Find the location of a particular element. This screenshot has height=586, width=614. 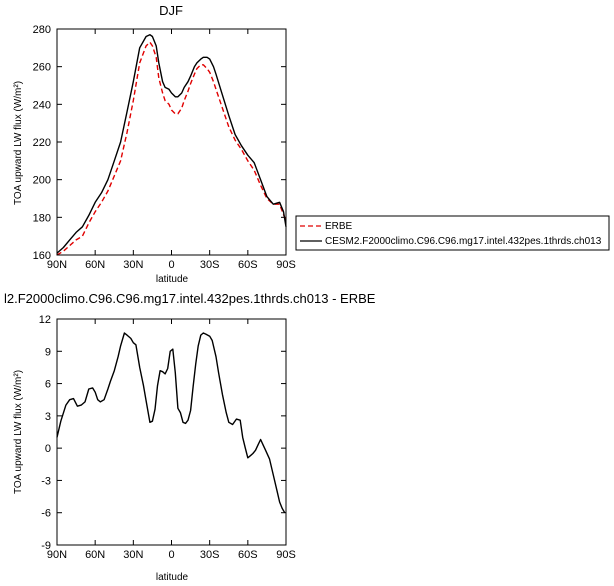

bottom-x-tick-label: 30N is located at coordinates (133, 555).